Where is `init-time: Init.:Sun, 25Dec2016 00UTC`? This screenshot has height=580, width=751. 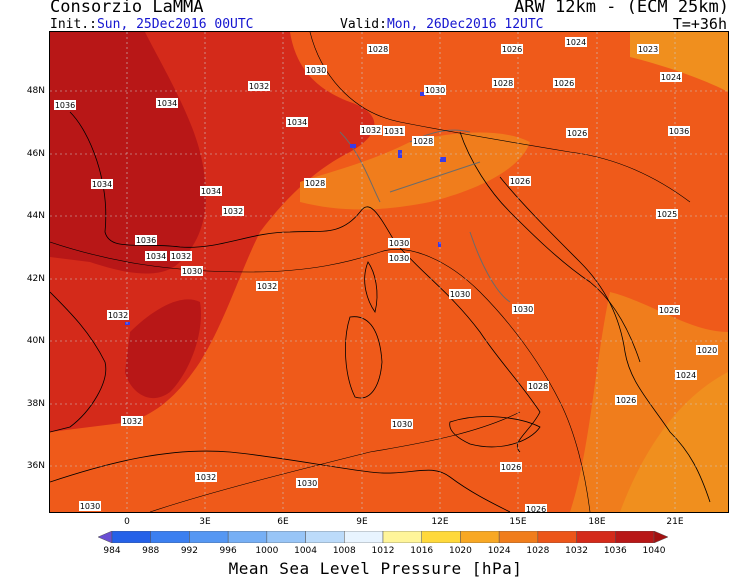 init-time: Init.:Sun, 25Dec2016 00UTC is located at coordinates (152, 24).